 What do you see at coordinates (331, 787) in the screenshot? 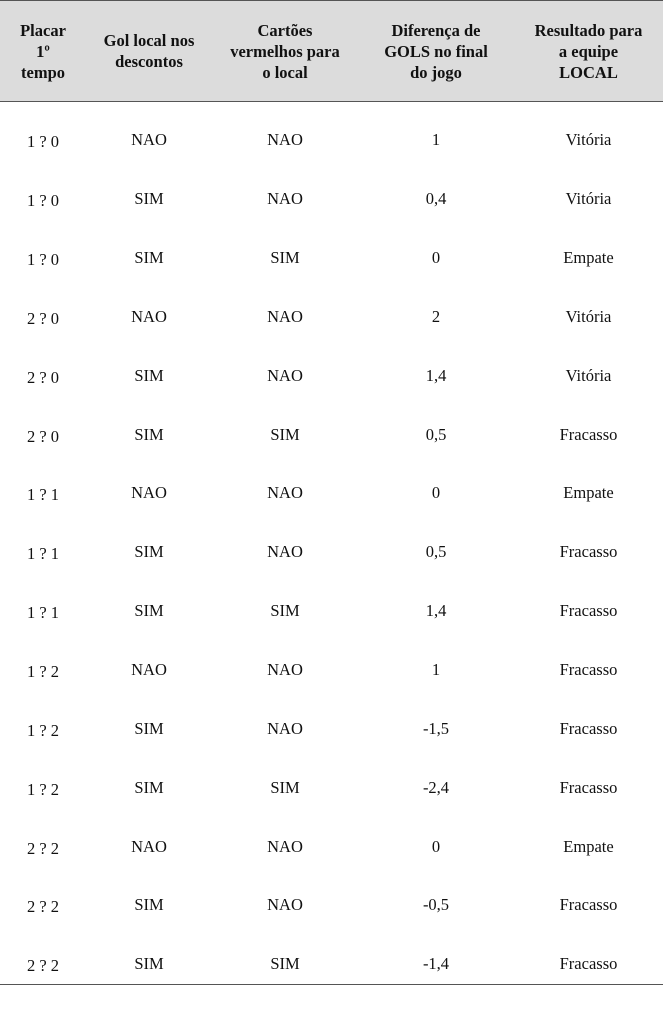
I see `table-row: 1 ? 2 SIM SIM -2,4 Fracasso` at bounding box center [331, 787].